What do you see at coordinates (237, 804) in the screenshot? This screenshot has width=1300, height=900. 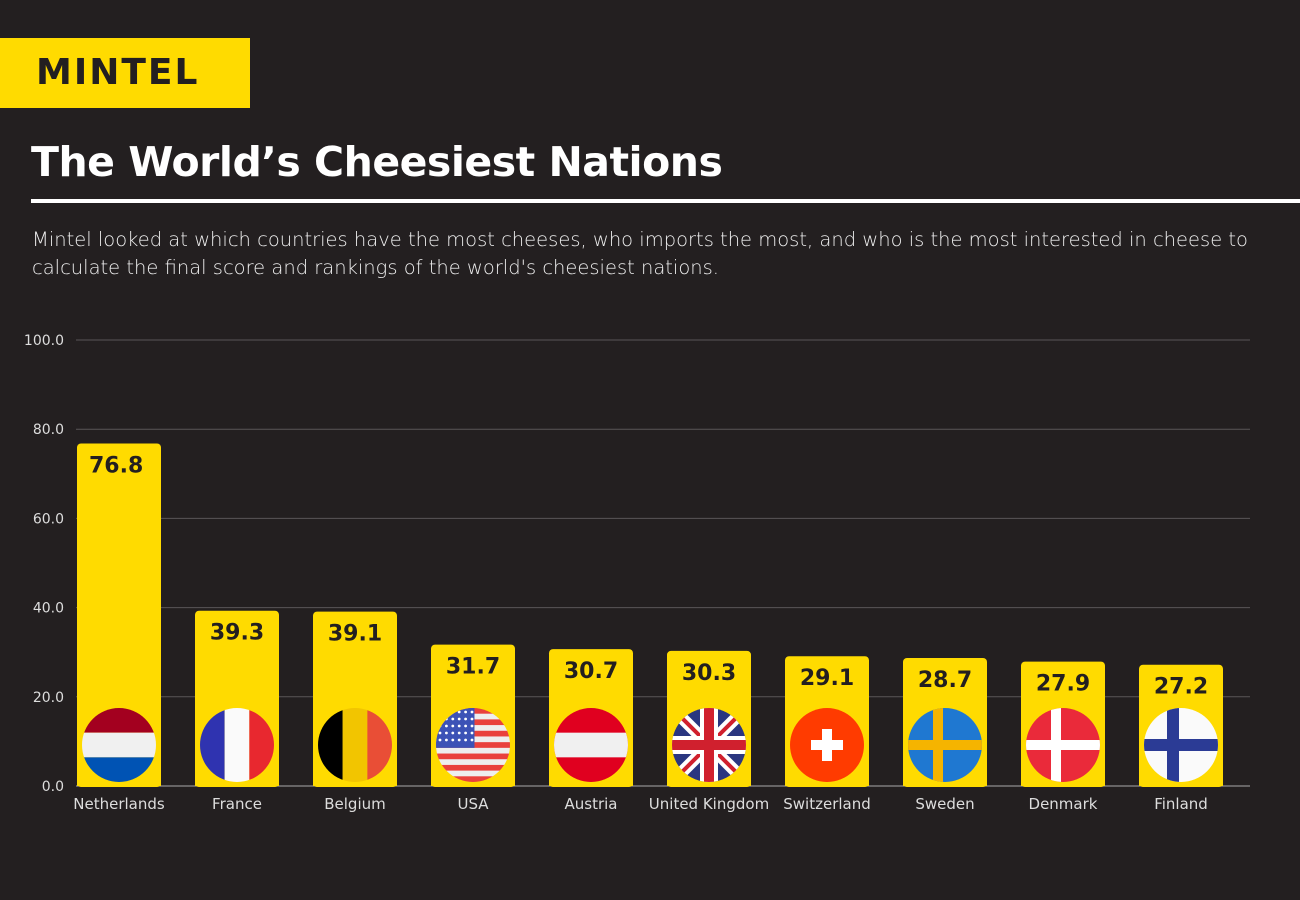 I see `x-tick-label: France` at bounding box center [237, 804].